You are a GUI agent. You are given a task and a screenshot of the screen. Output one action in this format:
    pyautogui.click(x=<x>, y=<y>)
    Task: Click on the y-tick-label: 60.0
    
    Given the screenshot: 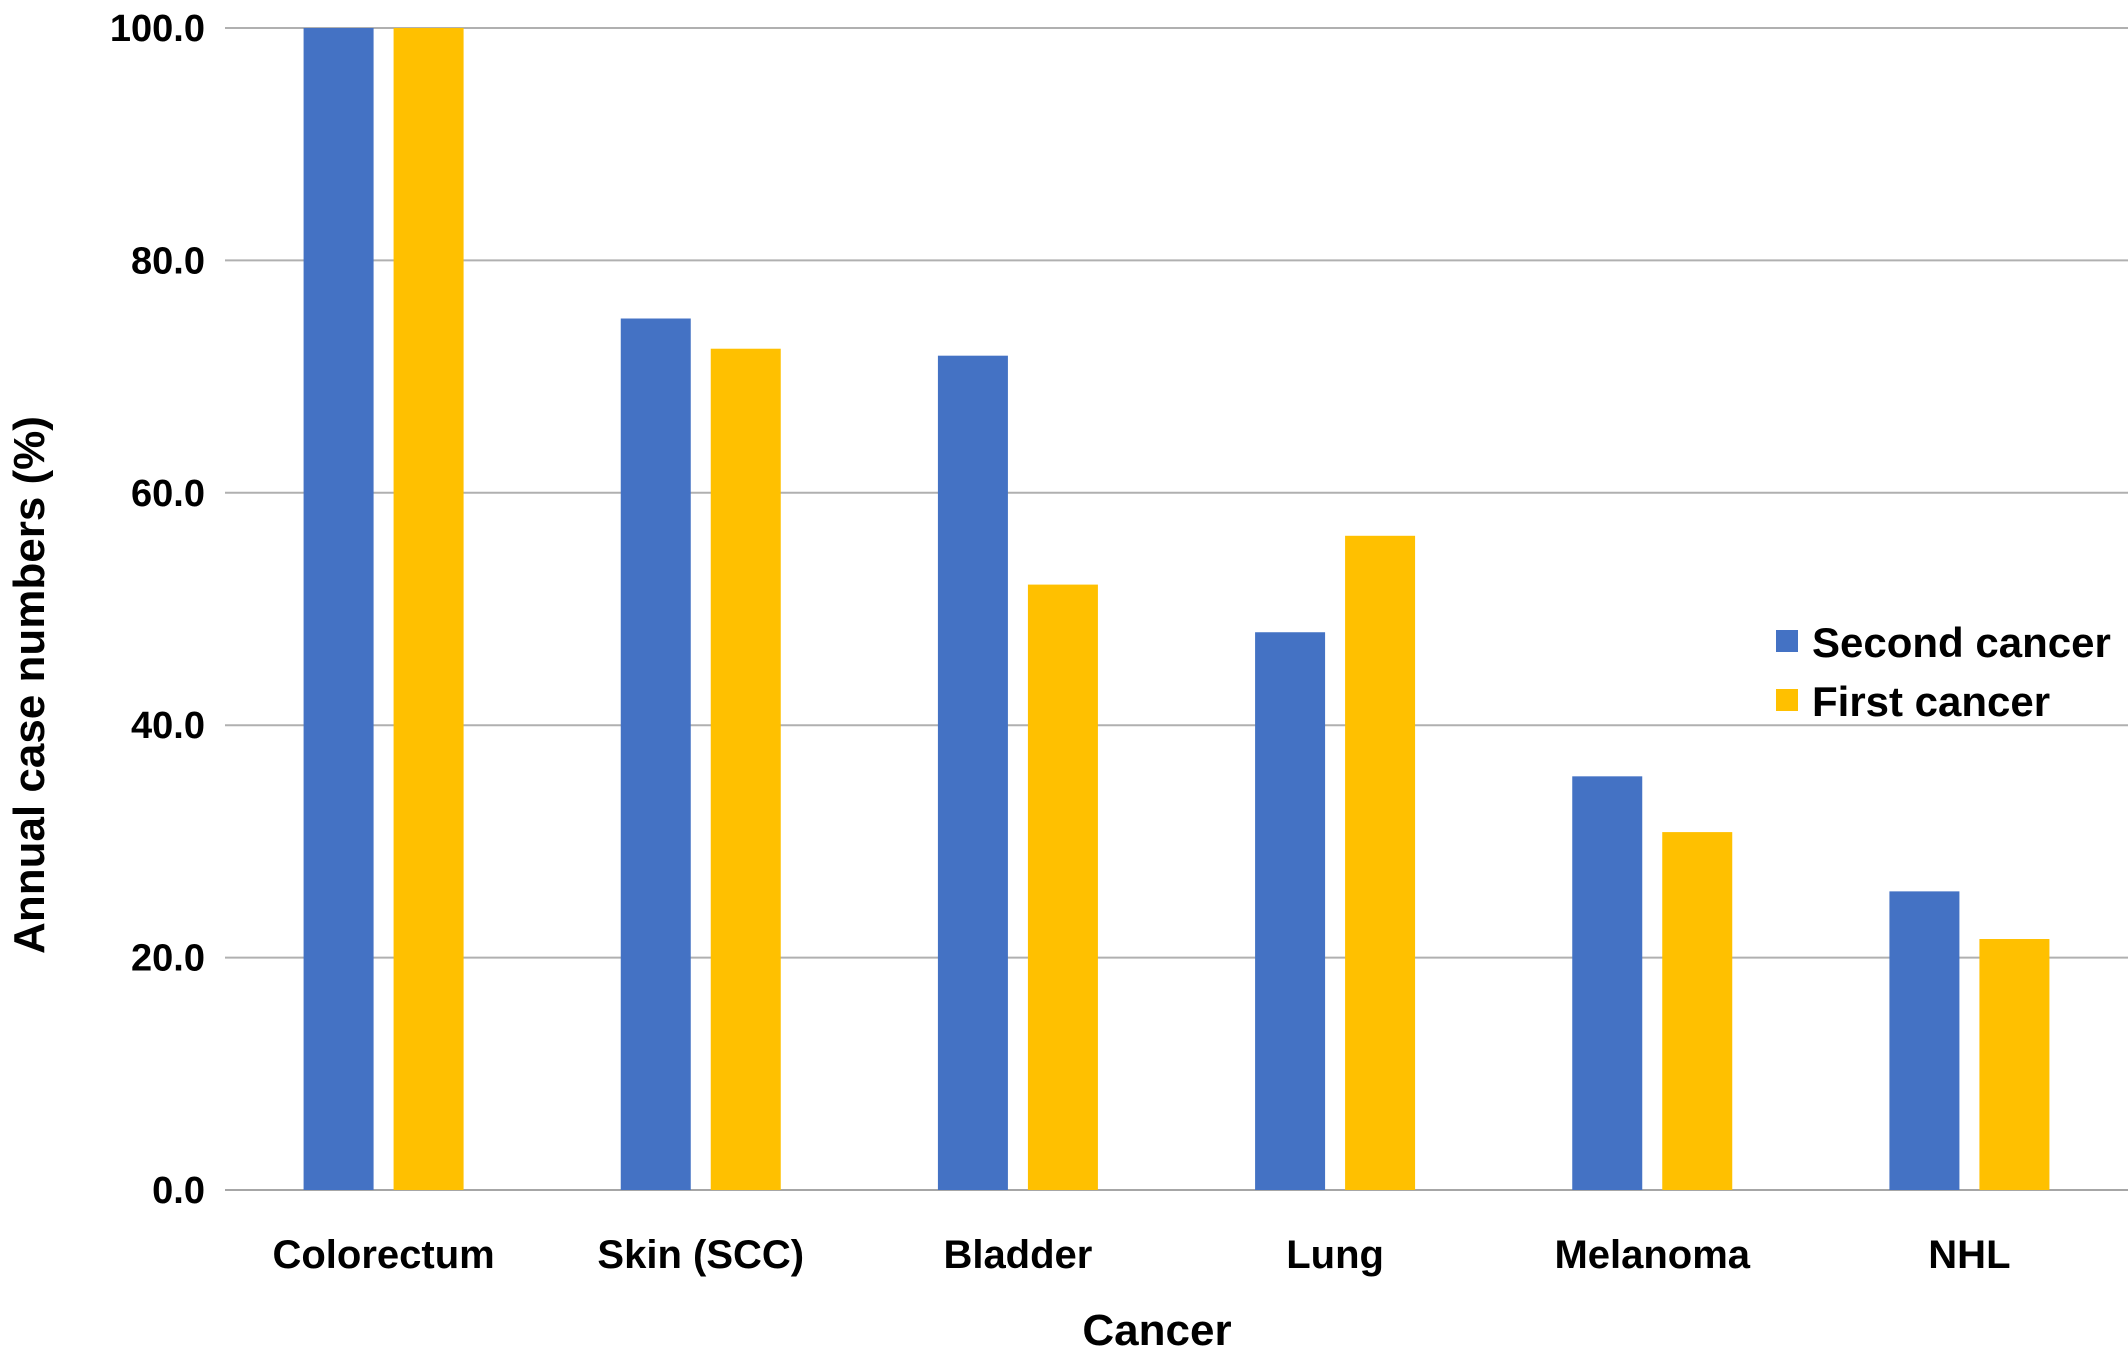 What is the action you would take?
    pyautogui.click(x=168, y=494)
    